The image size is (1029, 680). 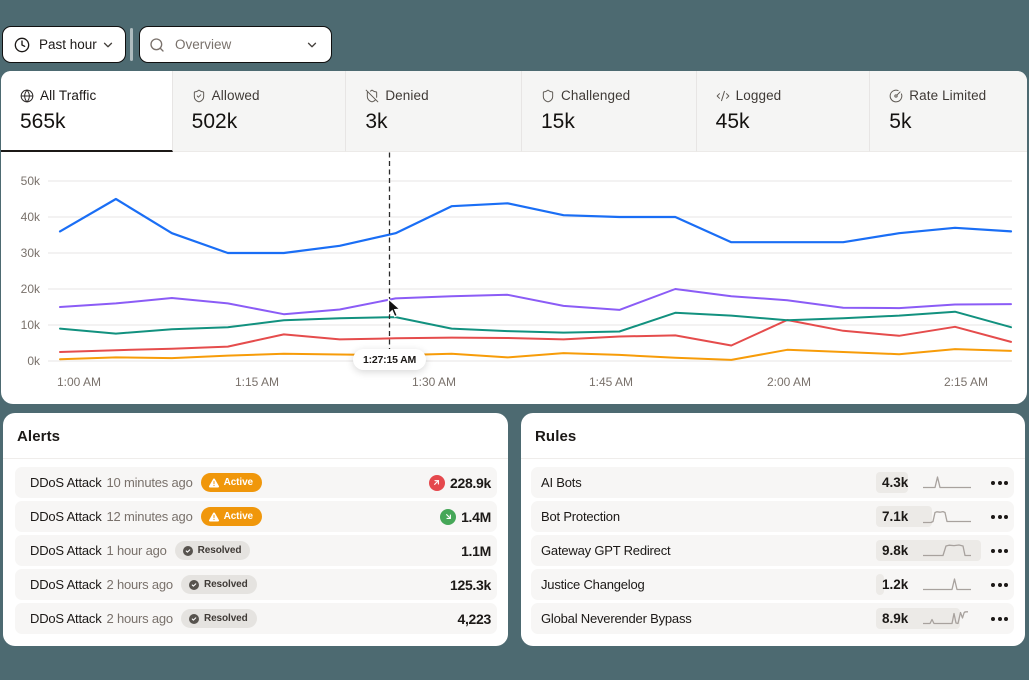 What do you see at coordinates (79, 382) in the screenshot?
I see `svg-text: 1:00 AM` at bounding box center [79, 382].